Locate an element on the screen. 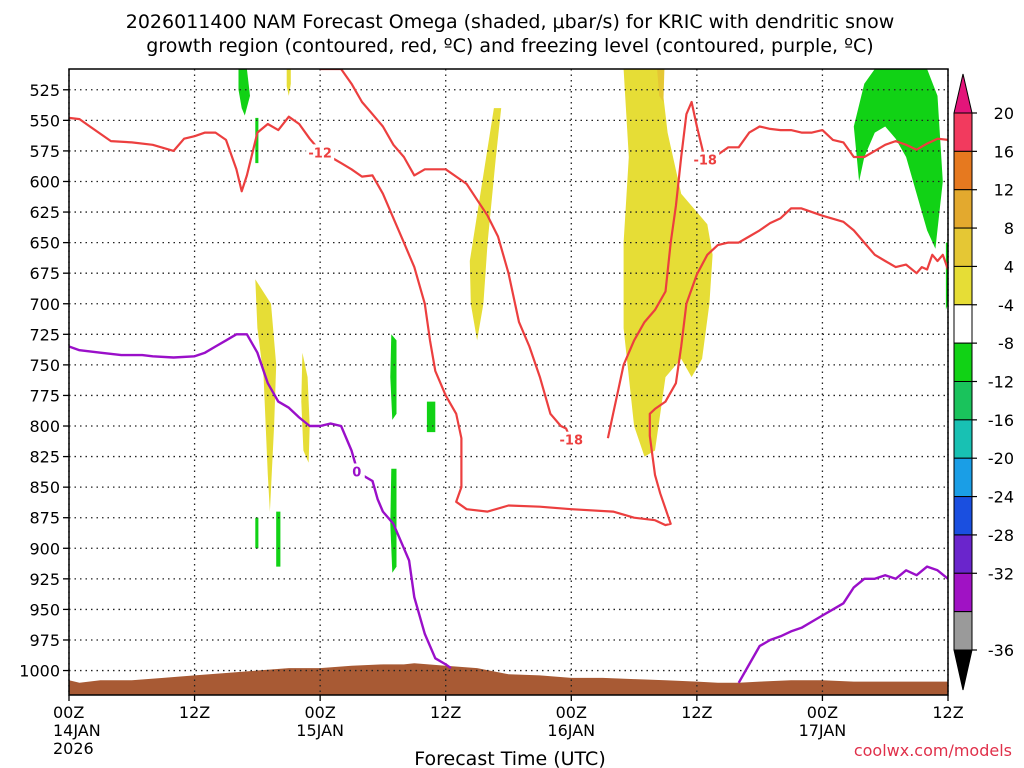 This screenshot has width=1024, height=768. y-tick-label-575: 575 is located at coordinates (44, 151).